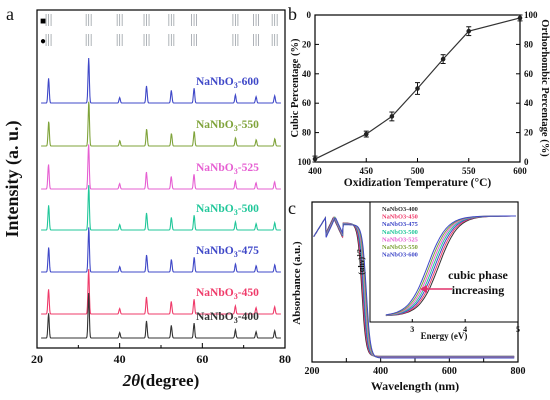 This screenshot has width=550, height=400. Describe the element at coordinates (469, 171) in the screenshot. I see `panel-b-xtick-label: 550` at that location.